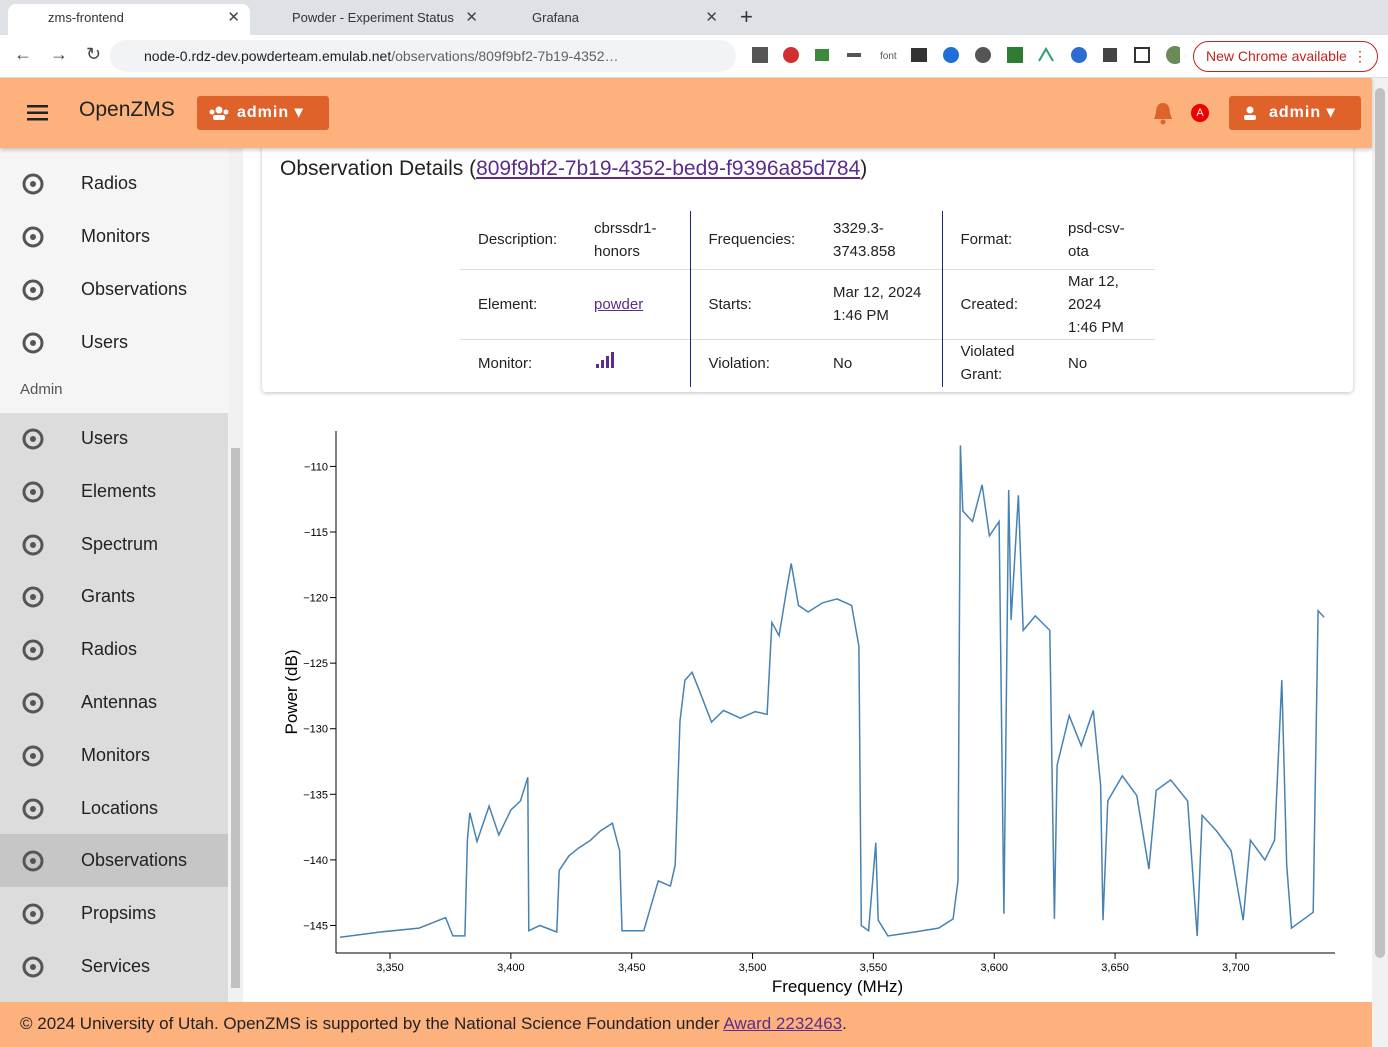 Image resolution: width=1388 pixels, height=1047 pixels. Describe the element at coordinates (527, 240) in the screenshot. I see `detail-label: Description:` at that location.